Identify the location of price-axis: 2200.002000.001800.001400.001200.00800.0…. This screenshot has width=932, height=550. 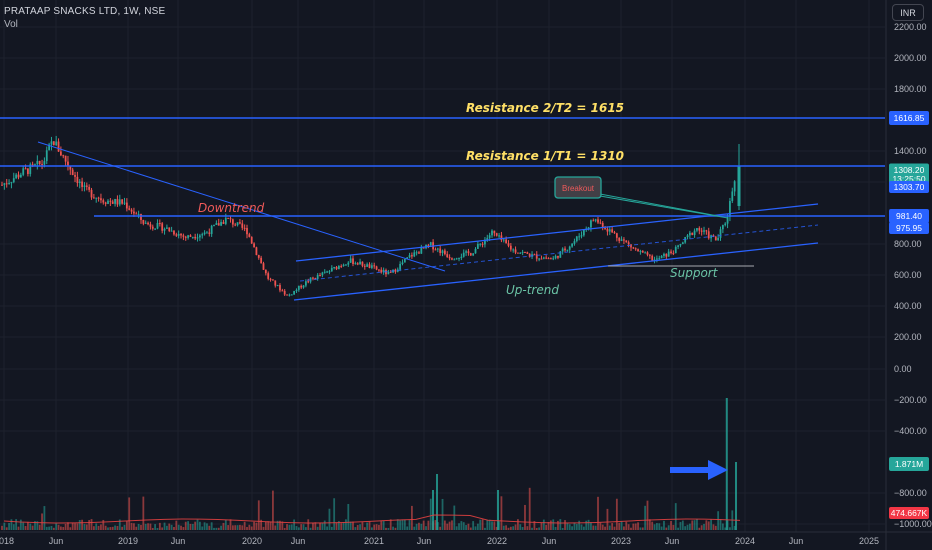
(908, 275).